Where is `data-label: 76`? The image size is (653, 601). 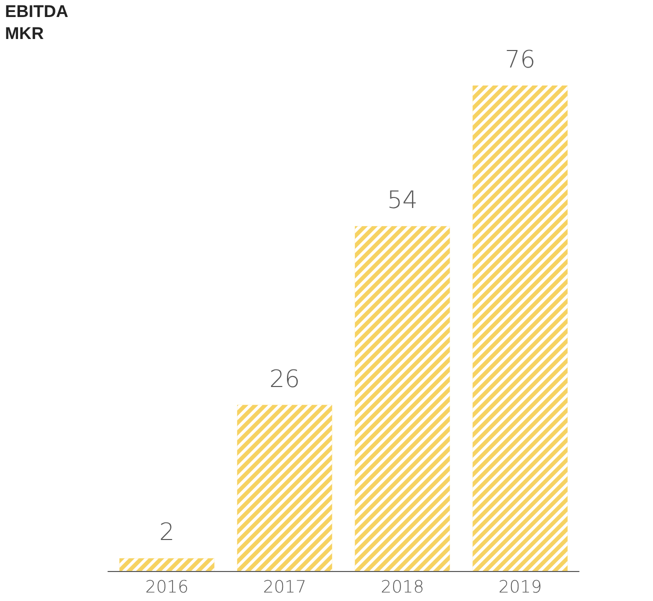 data-label: 76 is located at coordinates (520, 60).